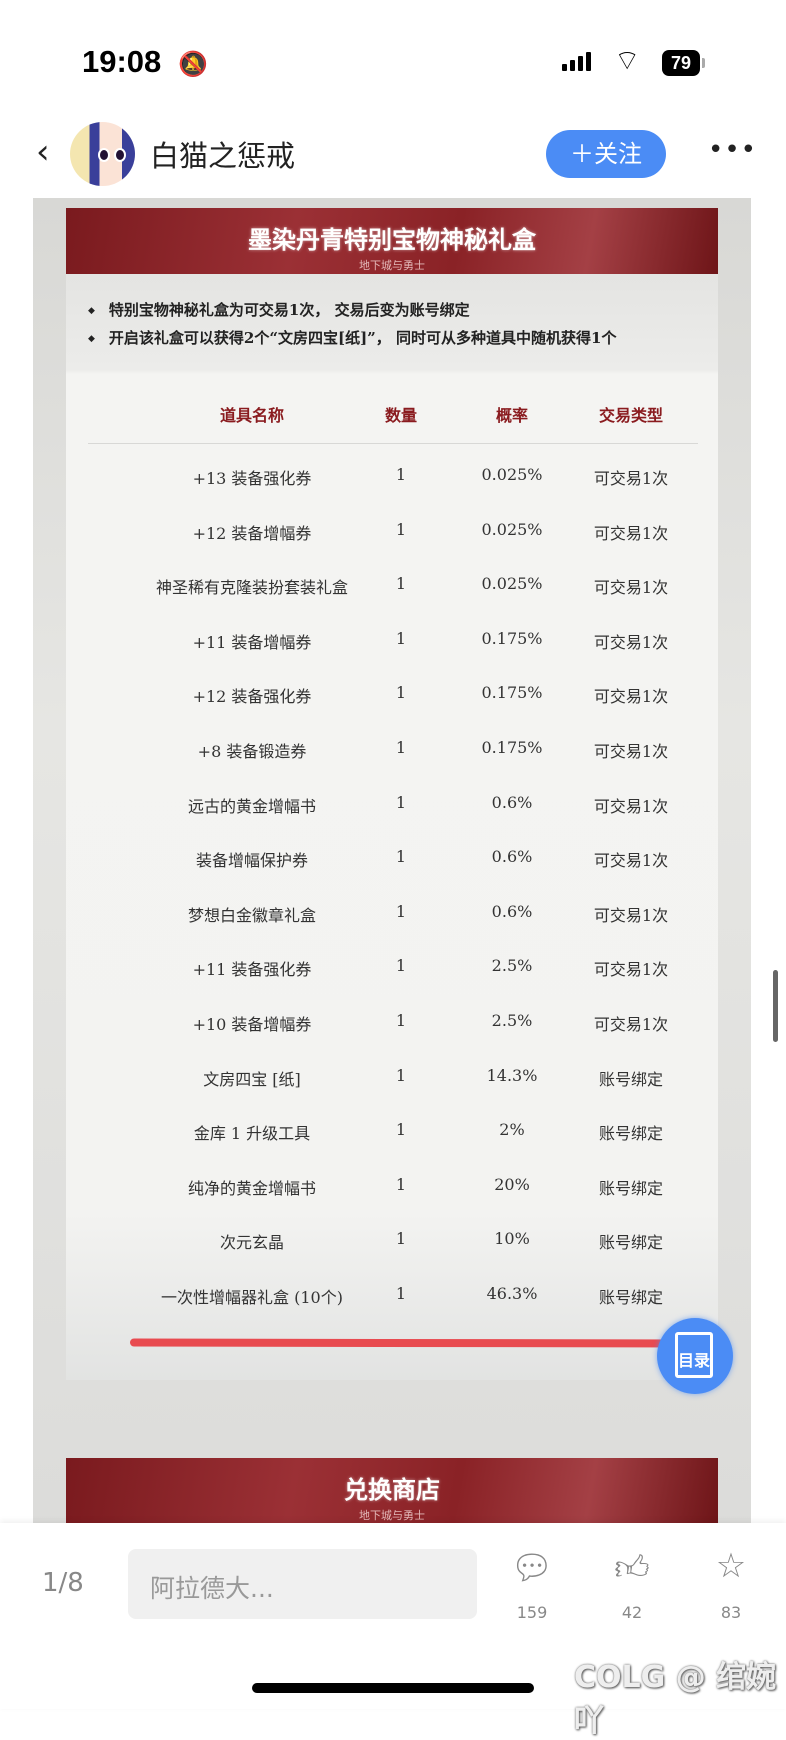 This screenshot has height=1740, width=786. I want to click on table-of-contents-button: 目录, so click(695, 1356).